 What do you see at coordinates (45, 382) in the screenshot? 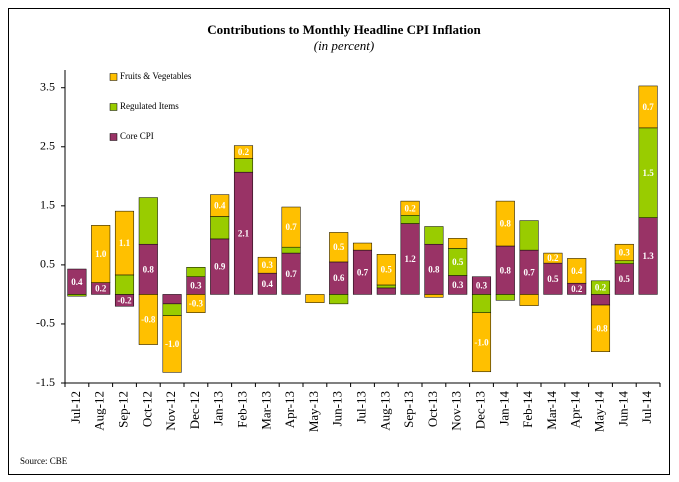
I see `y-tick-label: -1.5` at bounding box center [45, 382].